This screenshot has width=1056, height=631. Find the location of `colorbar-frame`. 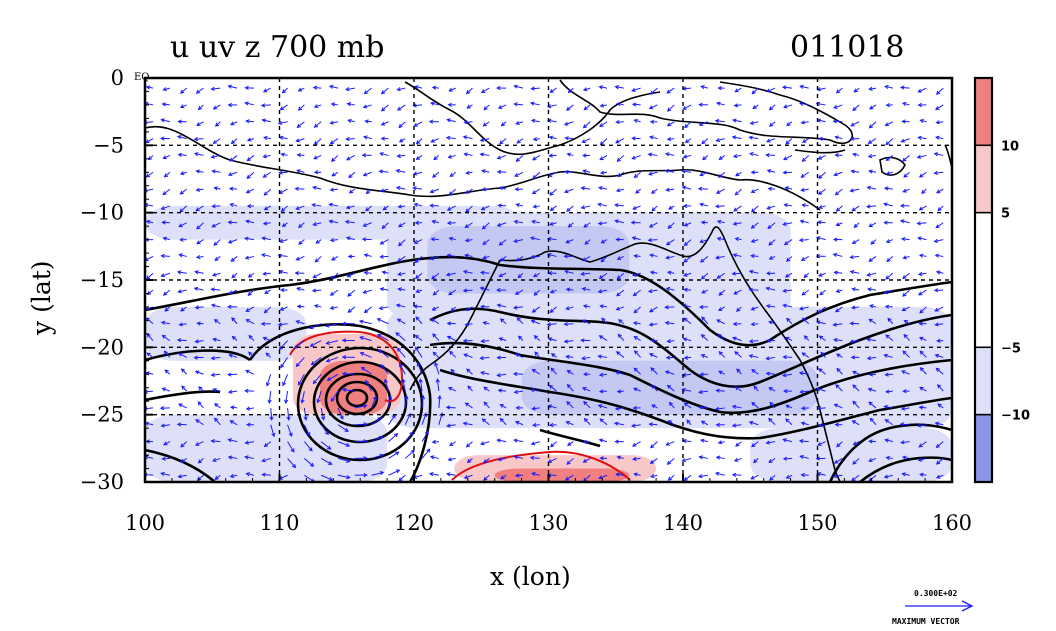

colorbar-frame is located at coordinates (983, 280).